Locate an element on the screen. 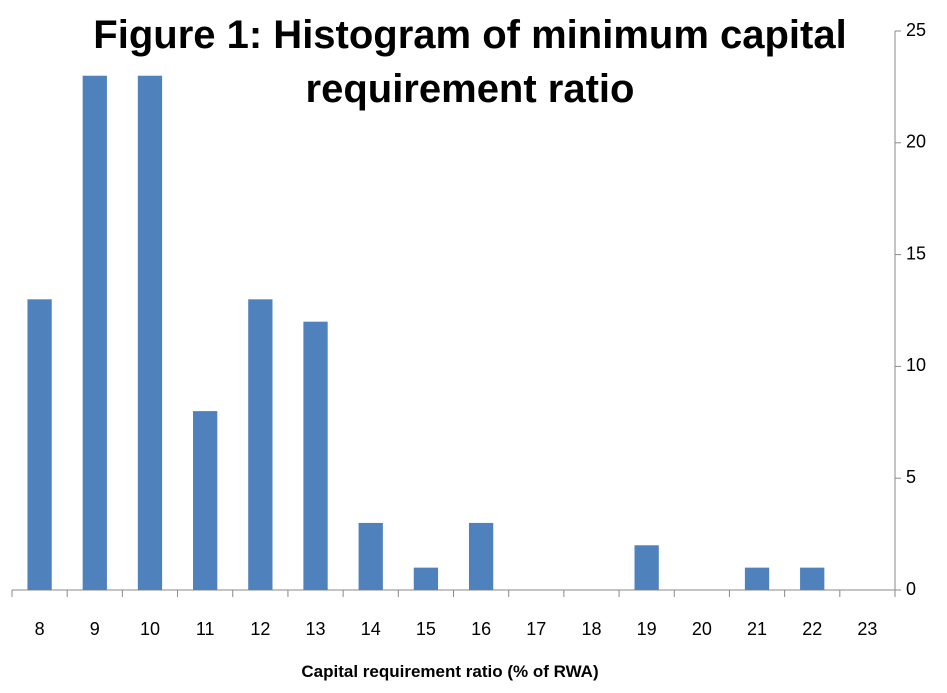  x-axis-label: Capital requirement ratio (% of RWA) is located at coordinates (450, 671).